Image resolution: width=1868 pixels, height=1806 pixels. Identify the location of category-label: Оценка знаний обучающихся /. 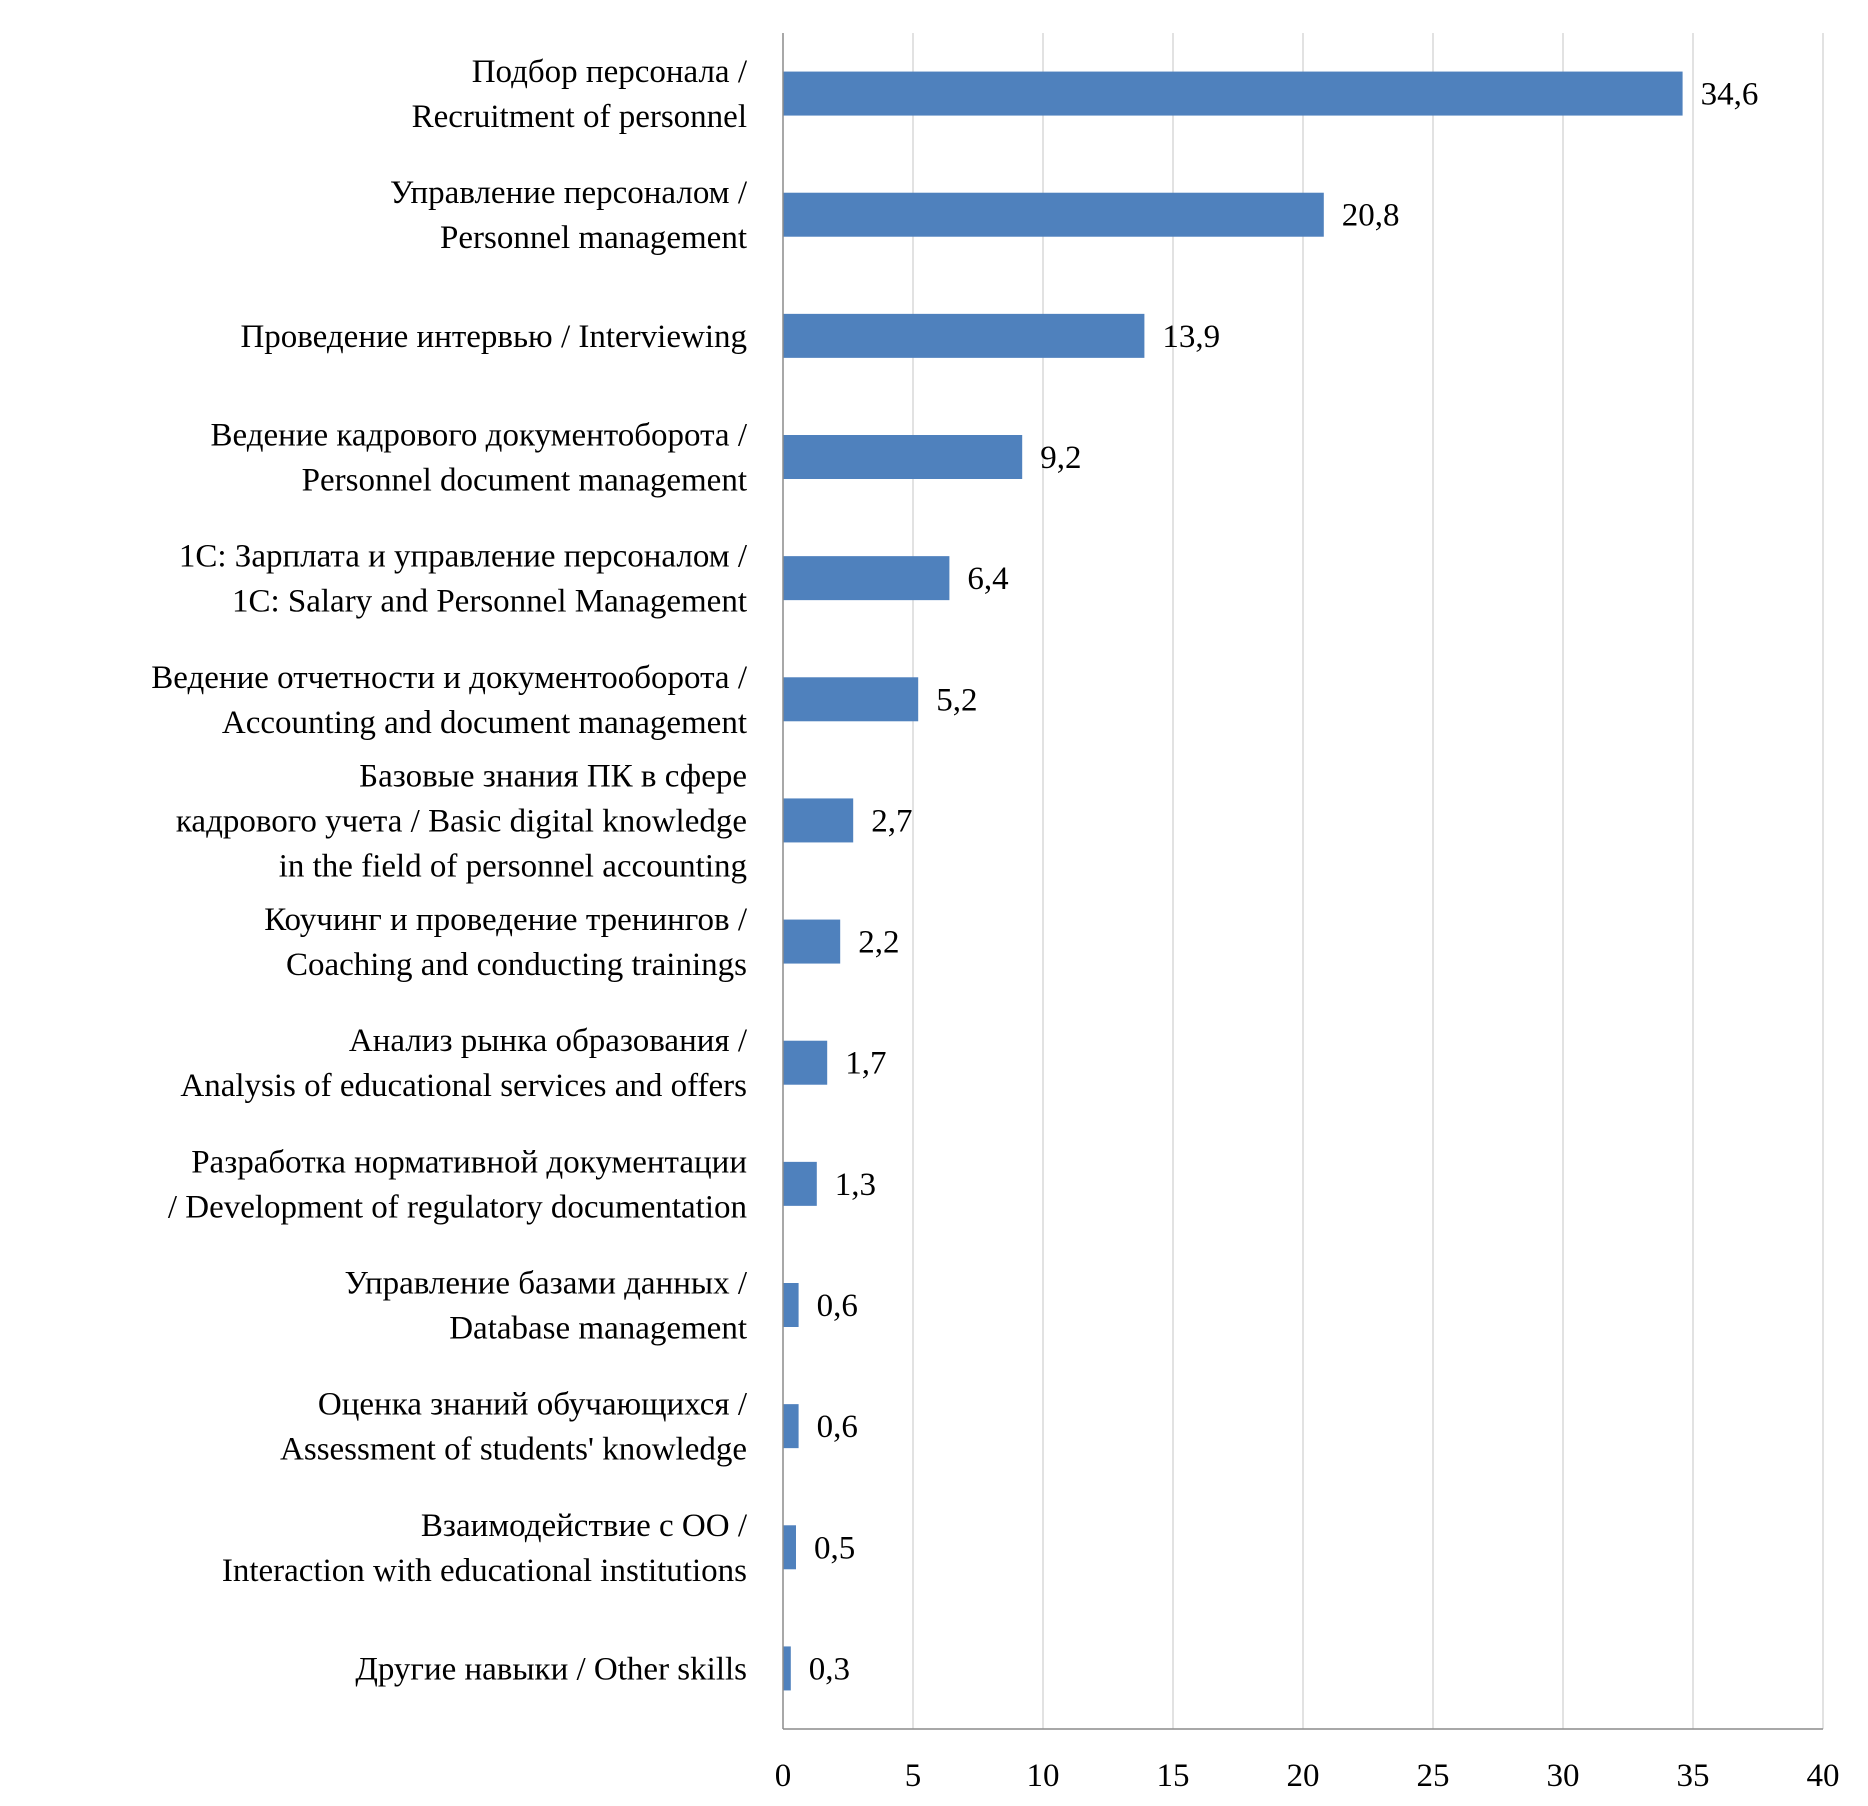
(533, 1405).